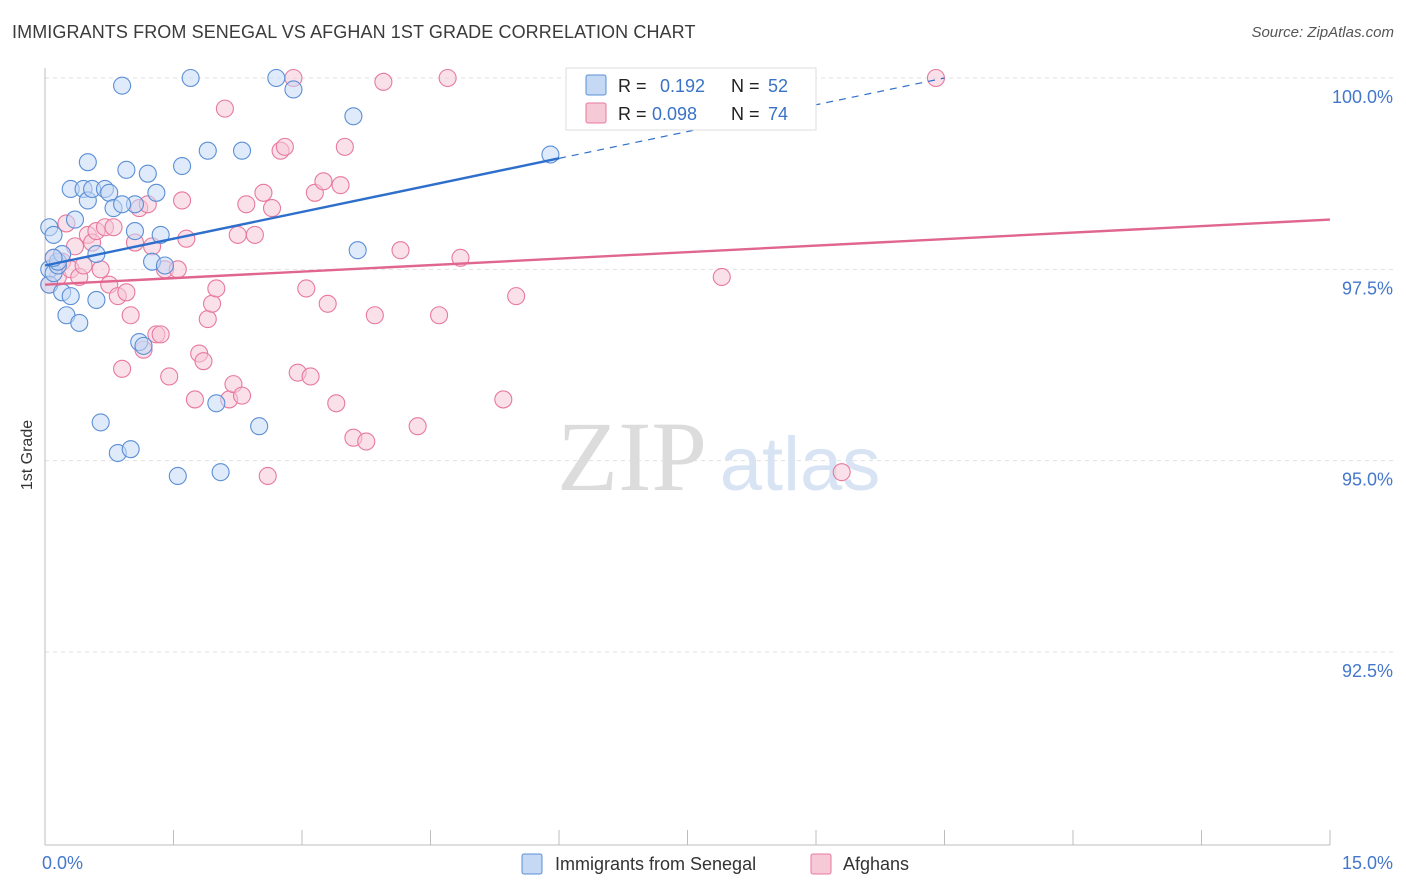  I want to click on x-tick-labels: 0.0% 15.0%, so click(717, 863).